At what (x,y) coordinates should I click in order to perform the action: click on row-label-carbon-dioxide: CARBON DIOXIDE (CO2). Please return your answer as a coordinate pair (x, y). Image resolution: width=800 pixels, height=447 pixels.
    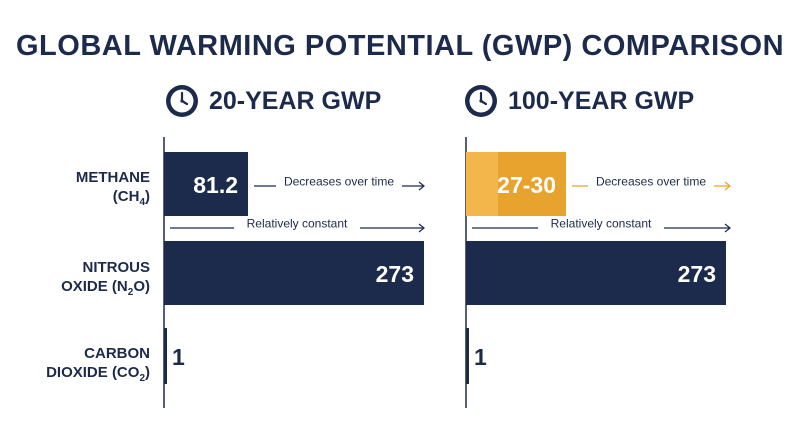
    Looking at the image, I should click on (75, 366).